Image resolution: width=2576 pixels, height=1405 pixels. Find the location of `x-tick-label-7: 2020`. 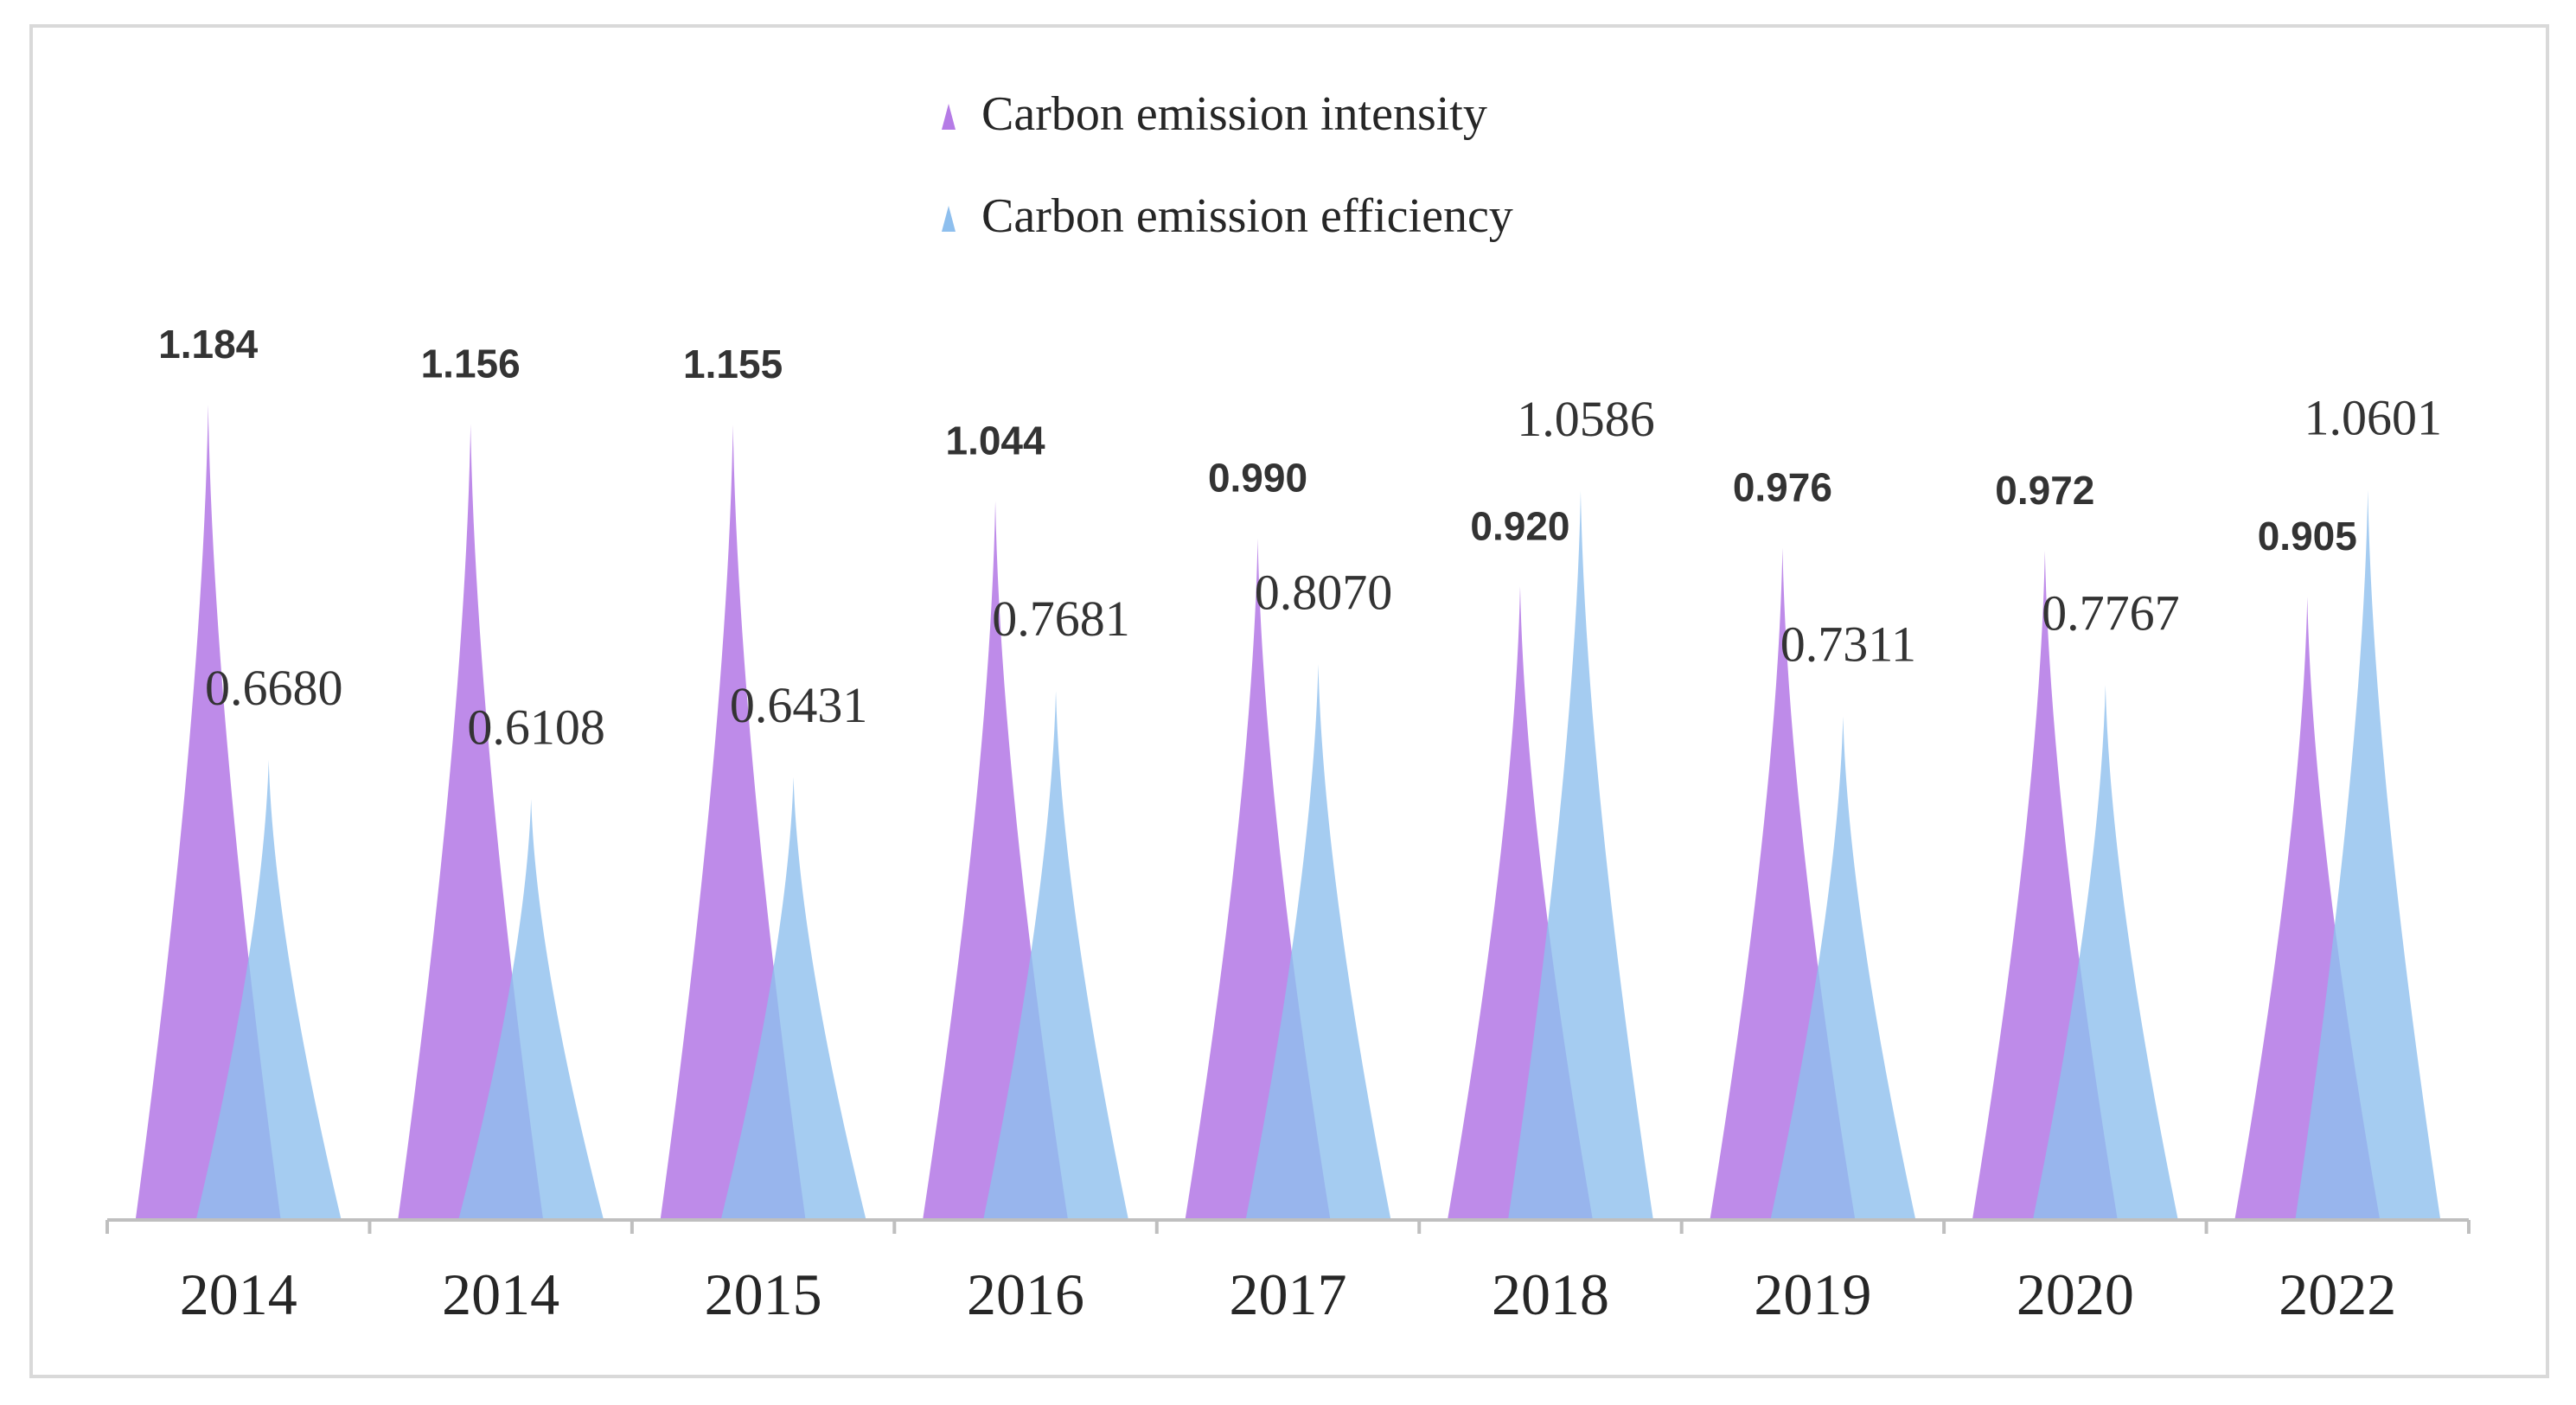

x-tick-label-7: 2020 is located at coordinates (2075, 1294).